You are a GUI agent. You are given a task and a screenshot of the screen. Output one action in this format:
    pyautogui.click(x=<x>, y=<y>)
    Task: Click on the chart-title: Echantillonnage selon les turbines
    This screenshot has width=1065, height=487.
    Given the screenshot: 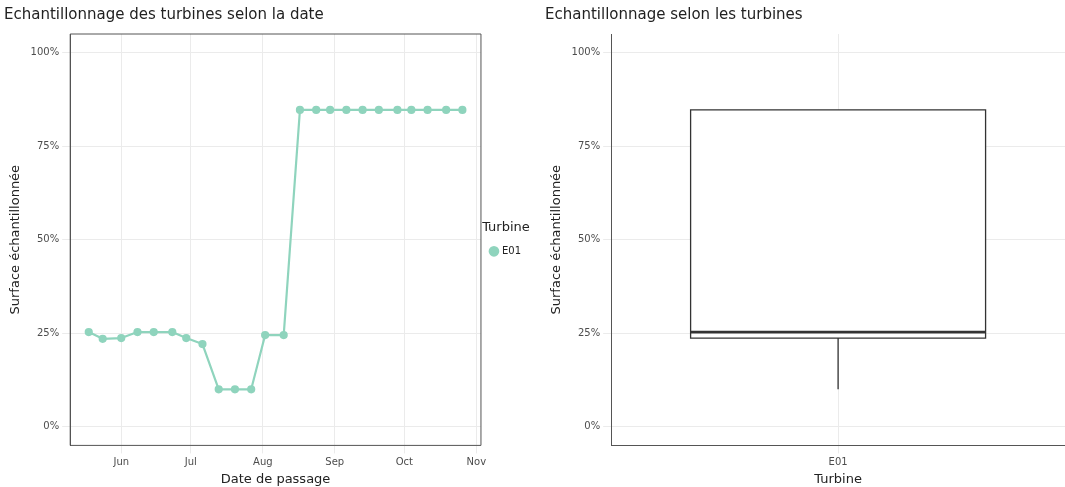 What is the action you would take?
    pyautogui.click(x=674, y=13)
    